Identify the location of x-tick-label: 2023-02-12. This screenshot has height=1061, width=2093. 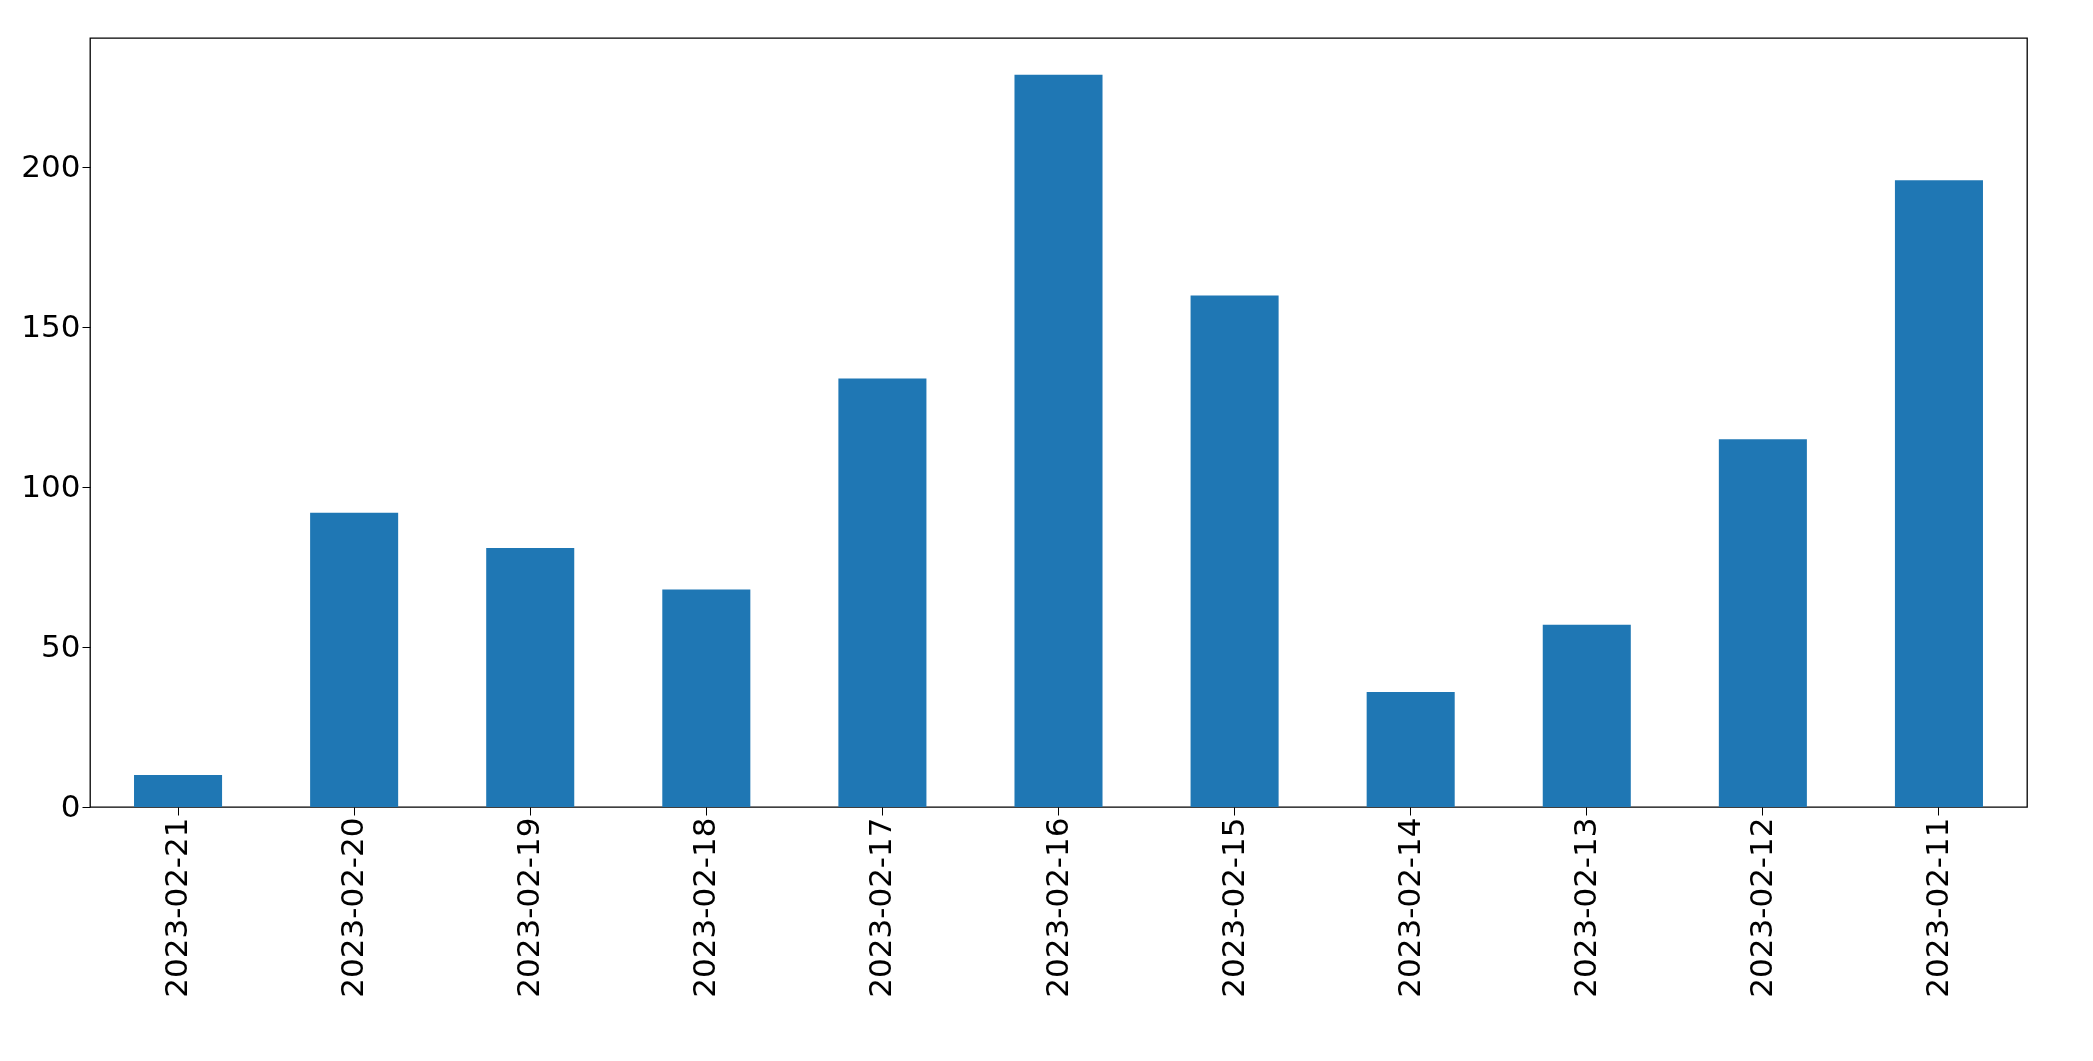
(1760, 907).